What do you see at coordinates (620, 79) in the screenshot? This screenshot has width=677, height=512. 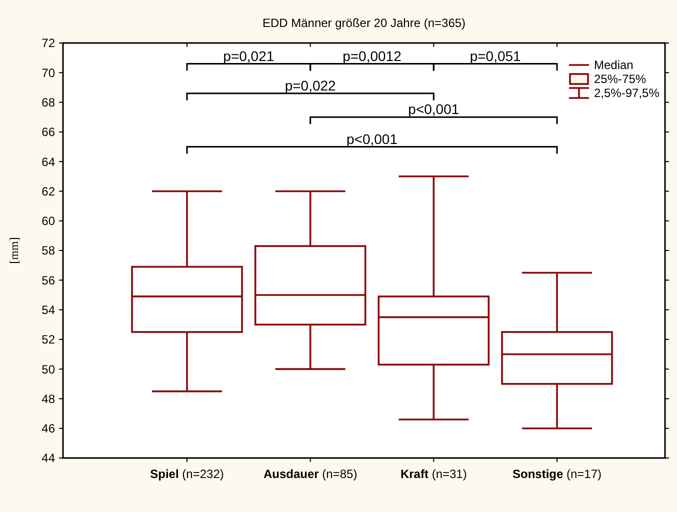 I see `annotation: 25%-75%` at bounding box center [620, 79].